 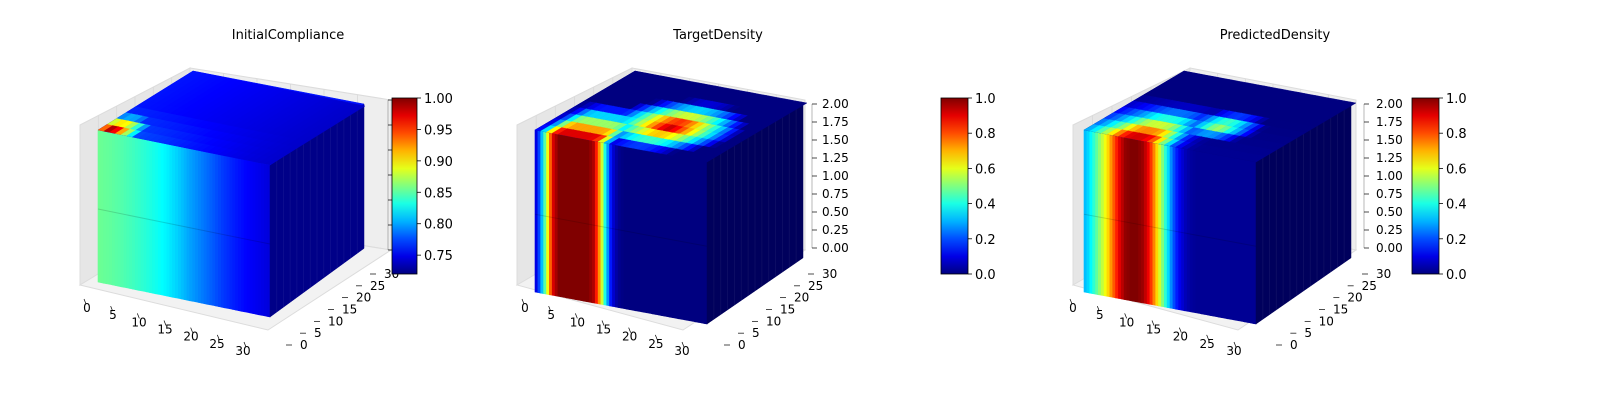 I want to click on colorbar-tick-label: 0.4, so click(x=1456, y=205).